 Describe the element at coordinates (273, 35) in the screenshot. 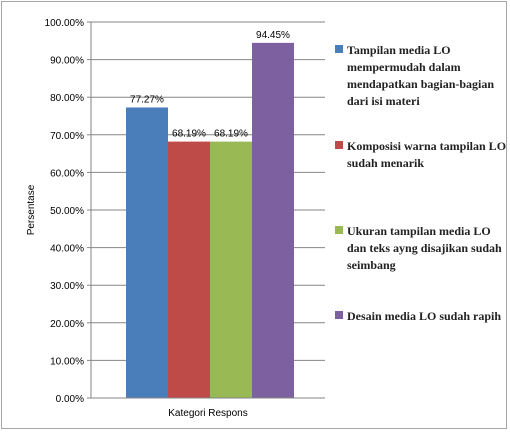

I see `data-label: 94.45%` at that location.